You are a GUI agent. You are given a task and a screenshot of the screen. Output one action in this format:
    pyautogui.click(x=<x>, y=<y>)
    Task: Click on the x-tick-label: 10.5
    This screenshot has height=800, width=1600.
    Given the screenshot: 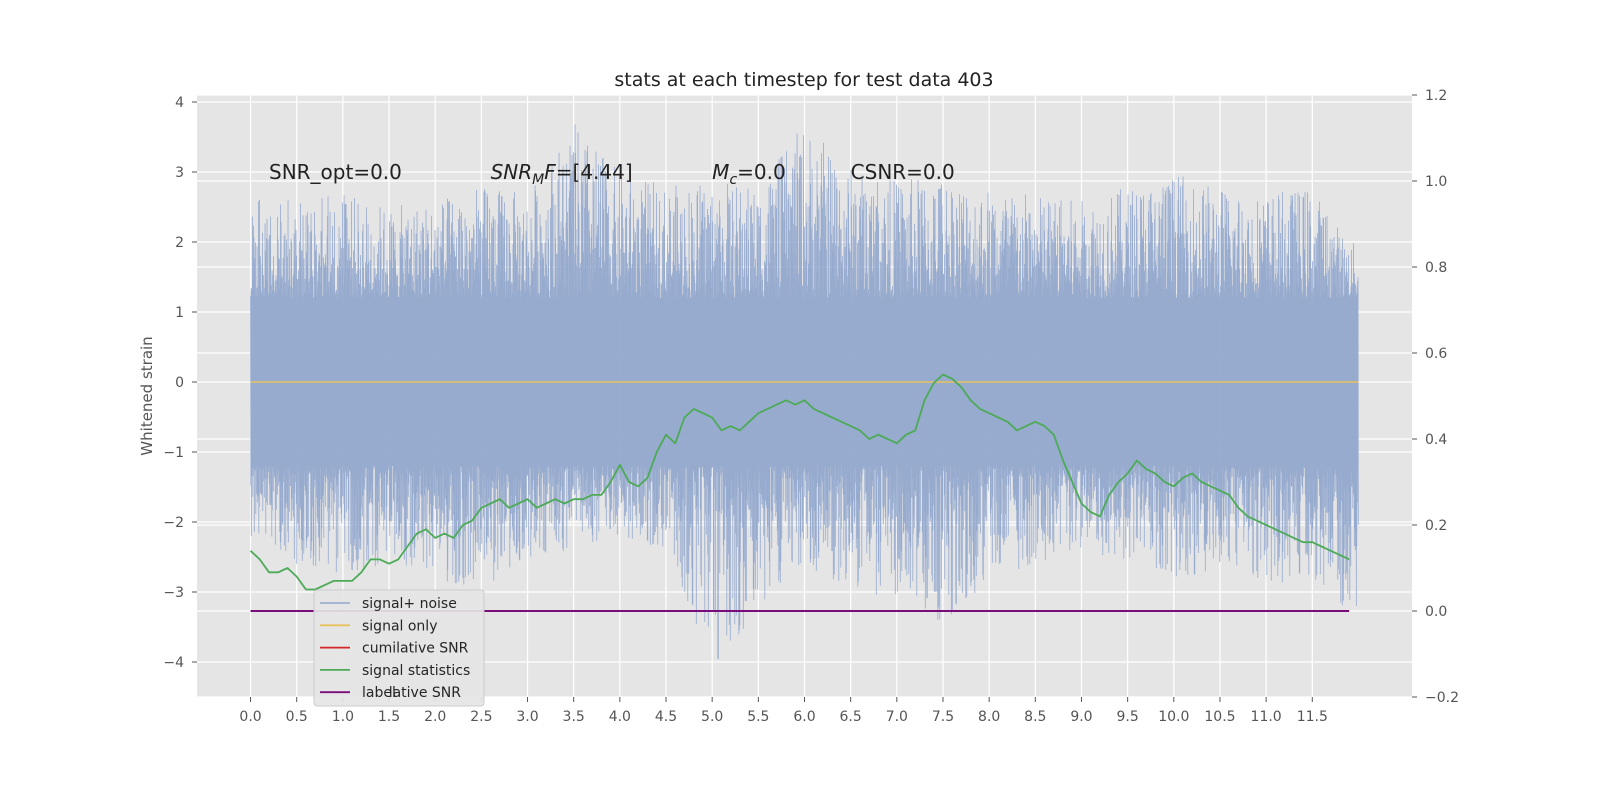 What is the action you would take?
    pyautogui.click(x=1219, y=717)
    